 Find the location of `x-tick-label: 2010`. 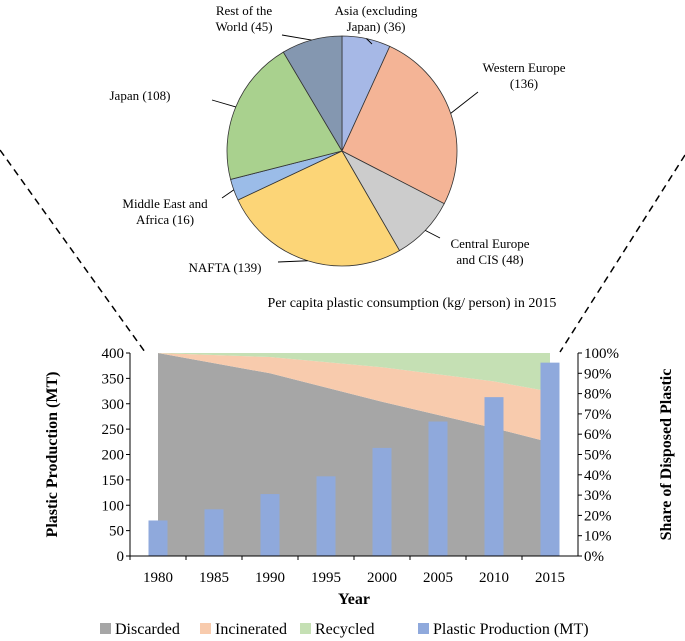

x-tick-label: 2010 is located at coordinates (494, 578).